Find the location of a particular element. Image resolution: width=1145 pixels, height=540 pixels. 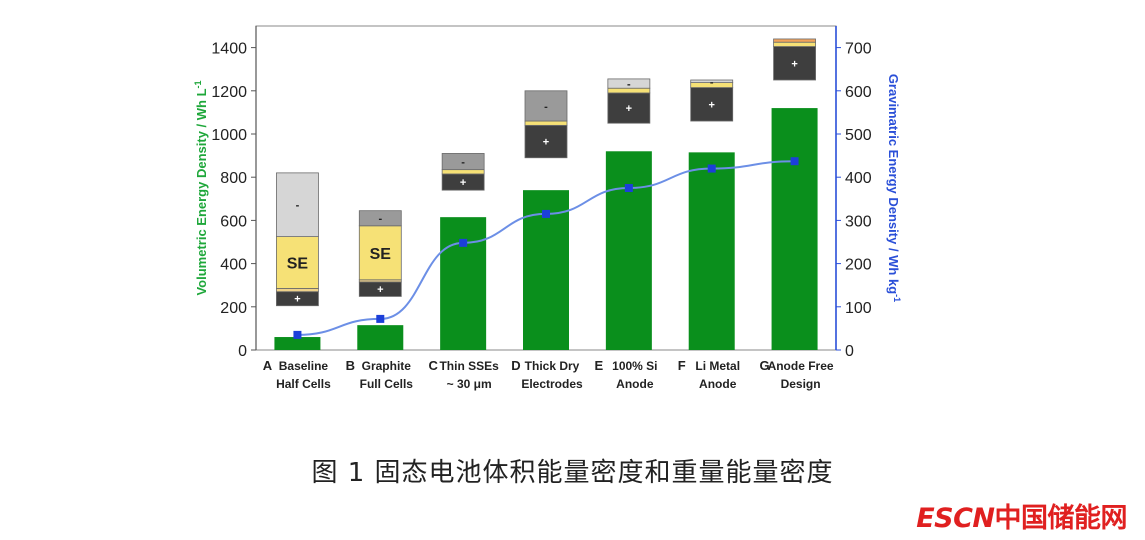

category-line2: Design is located at coordinates (801, 384).